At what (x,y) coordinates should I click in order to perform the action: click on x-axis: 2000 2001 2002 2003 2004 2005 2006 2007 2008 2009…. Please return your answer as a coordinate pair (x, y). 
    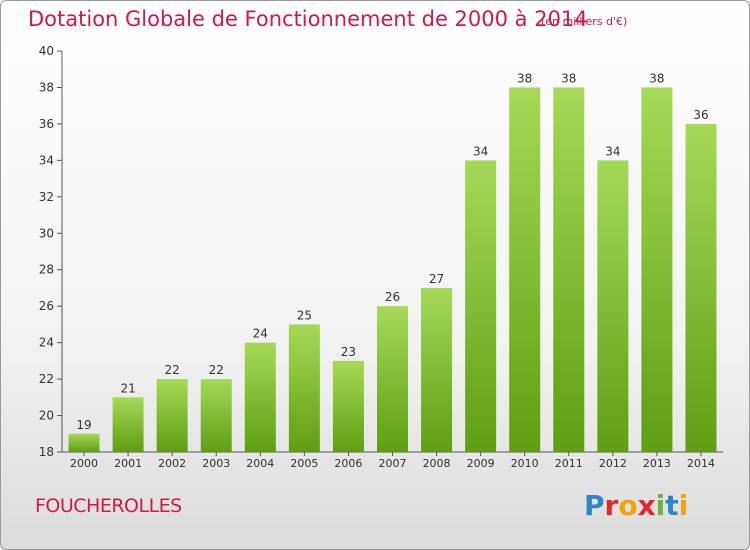
    Looking at the image, I should click on (392, 460).